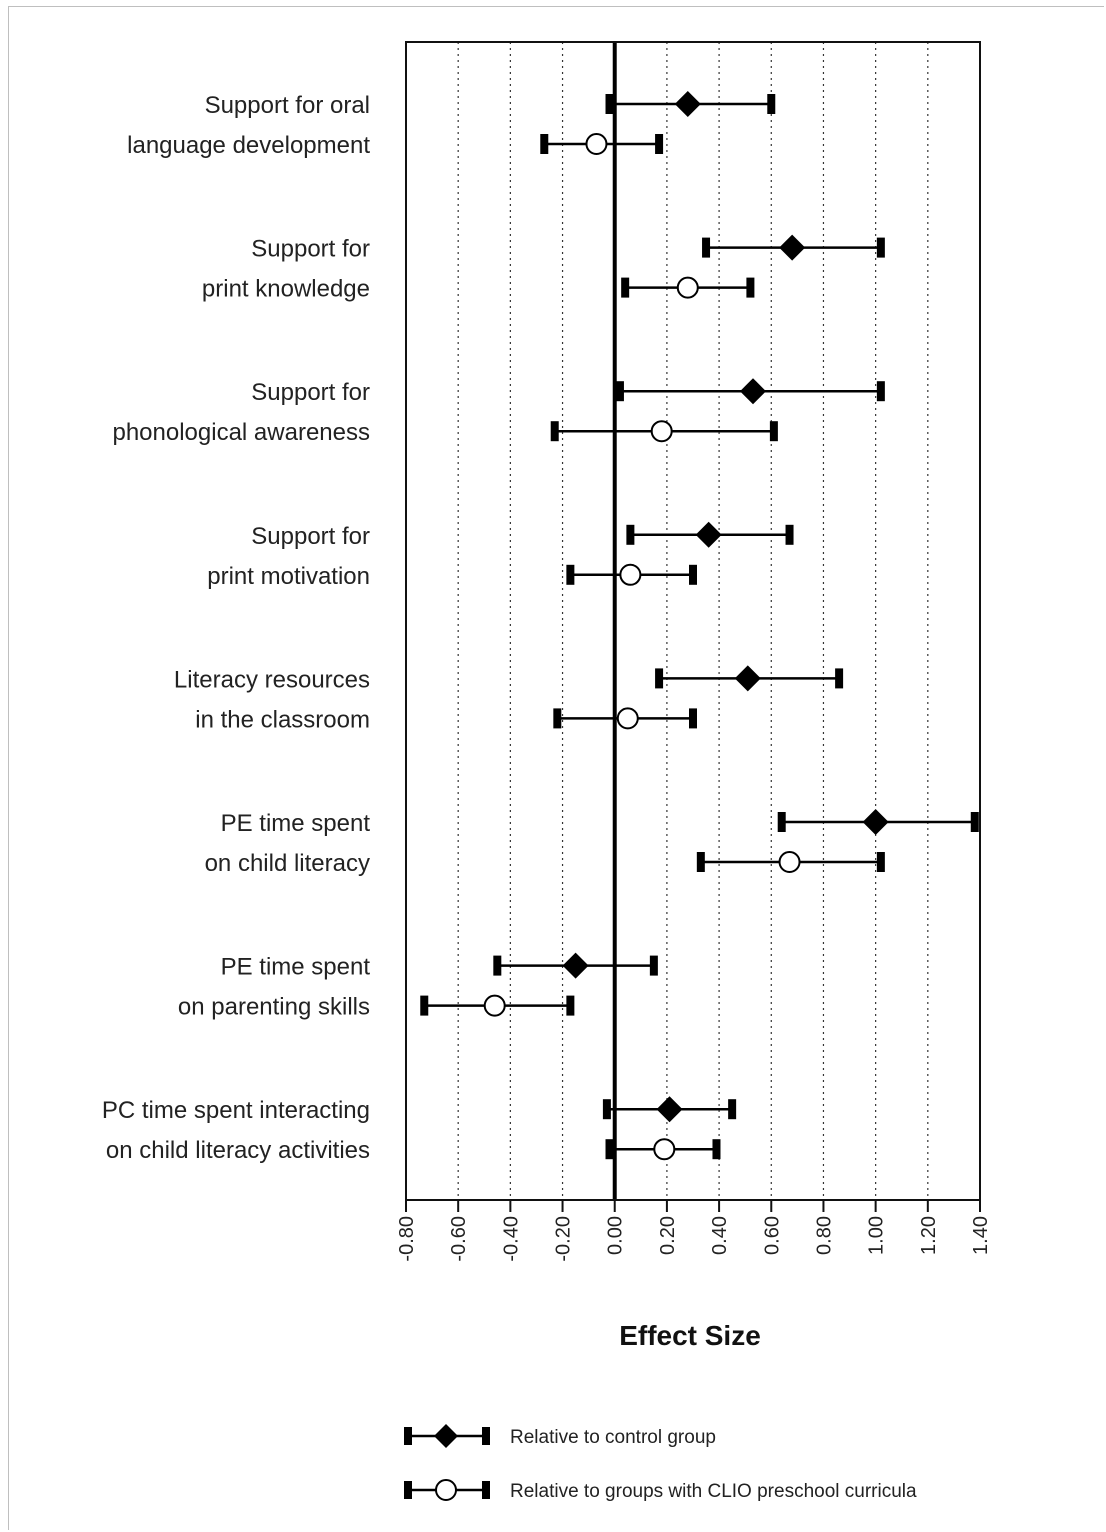  I want to click on x-tick-label: 0.80, so click(824, 1235).